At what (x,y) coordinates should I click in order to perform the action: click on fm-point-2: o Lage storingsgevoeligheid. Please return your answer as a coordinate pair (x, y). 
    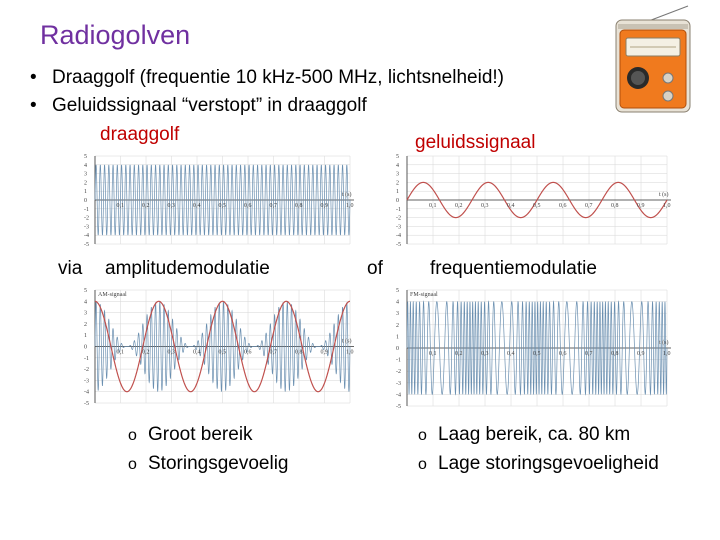
    Looking at the image, I should click on (538, 464).